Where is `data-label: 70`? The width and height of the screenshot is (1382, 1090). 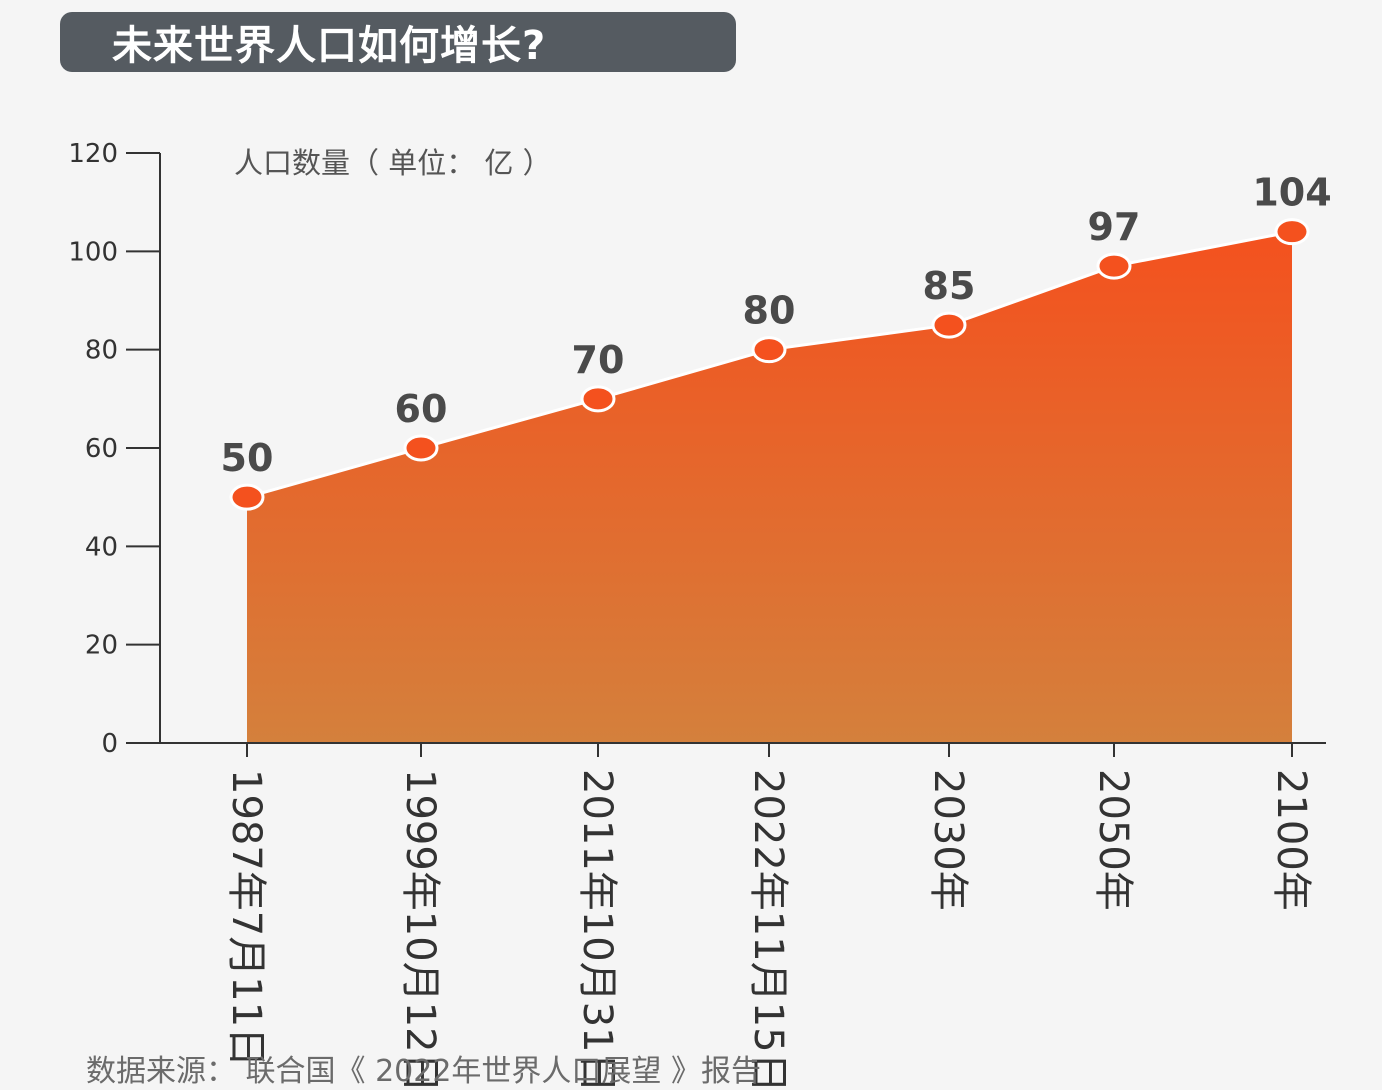 data-label: 70 is located at coordinates (598, 360).